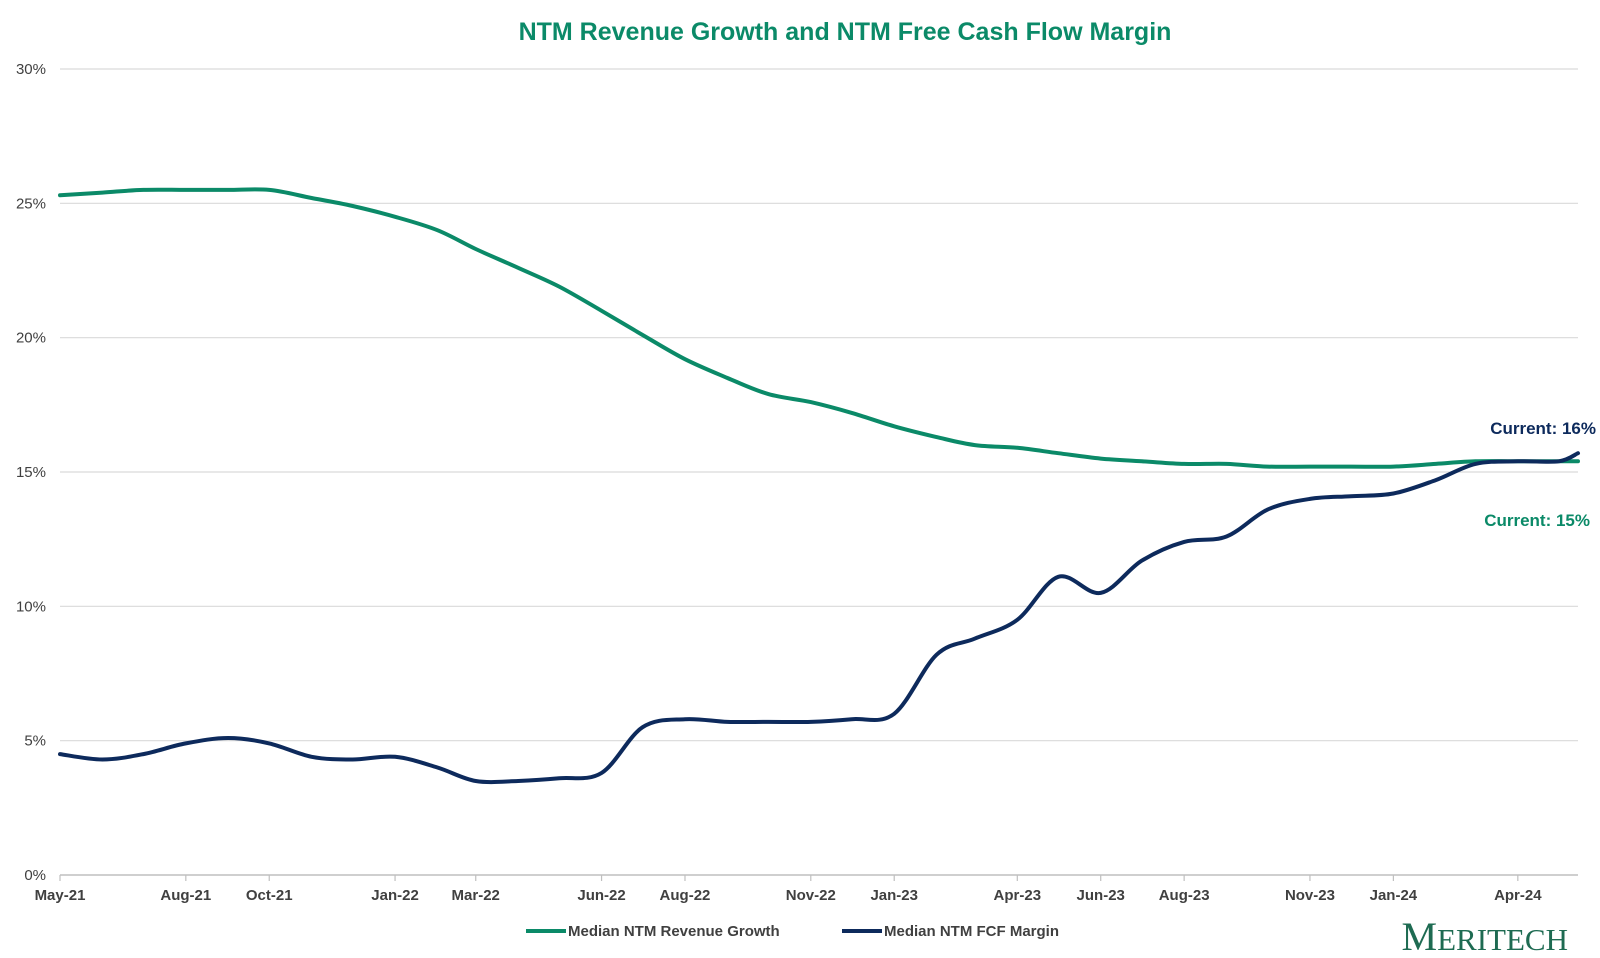 The height and width of the screenshot is (958, 1600). I want to click on logo-initial: M, so click(1420, 936).